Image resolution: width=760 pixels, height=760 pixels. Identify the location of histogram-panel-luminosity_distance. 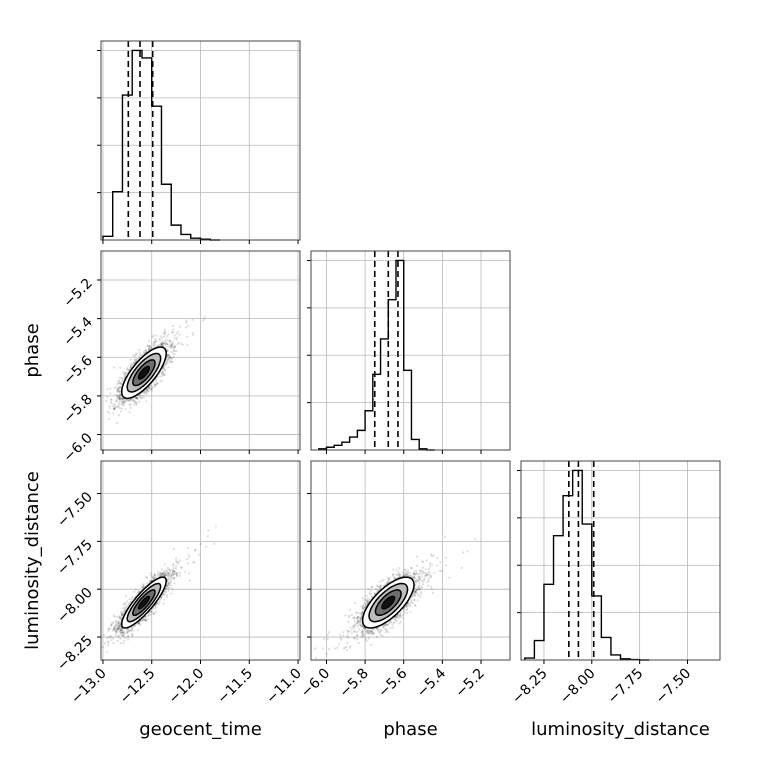
(619, 560).